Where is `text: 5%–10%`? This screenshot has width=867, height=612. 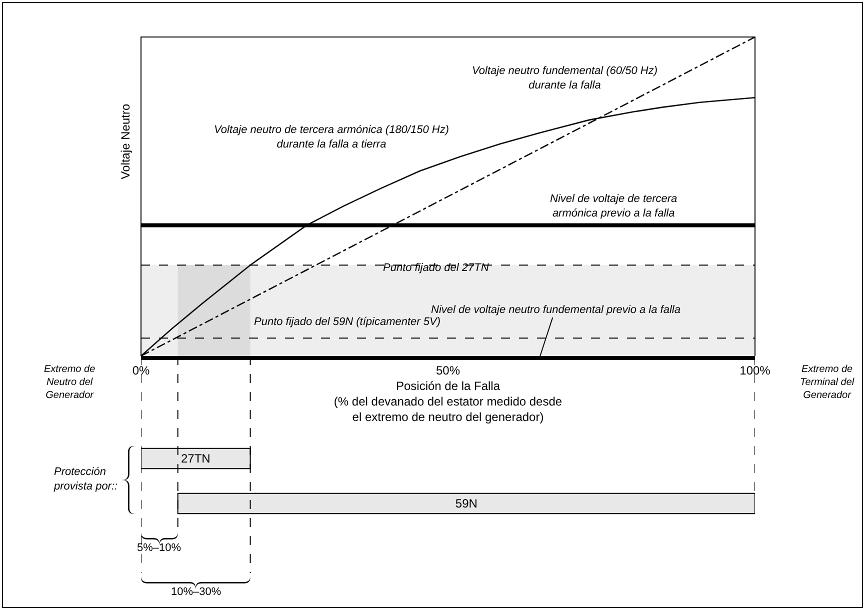 text: 5%–10% is located at coordinates (159, 548).